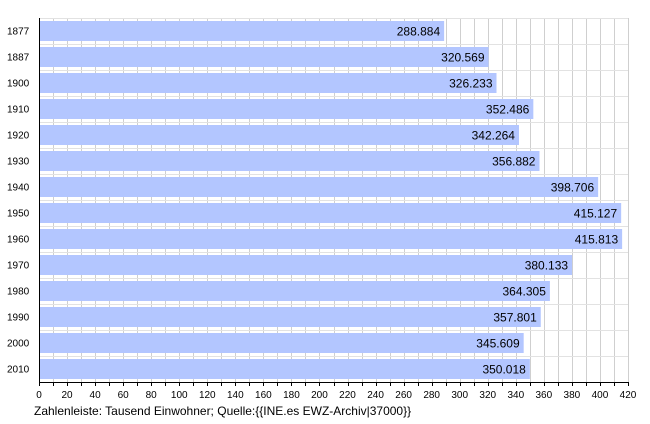 This screenshot has width=650, height=424. I want to click on bar-value-label: 364.305, so click(525, 292).